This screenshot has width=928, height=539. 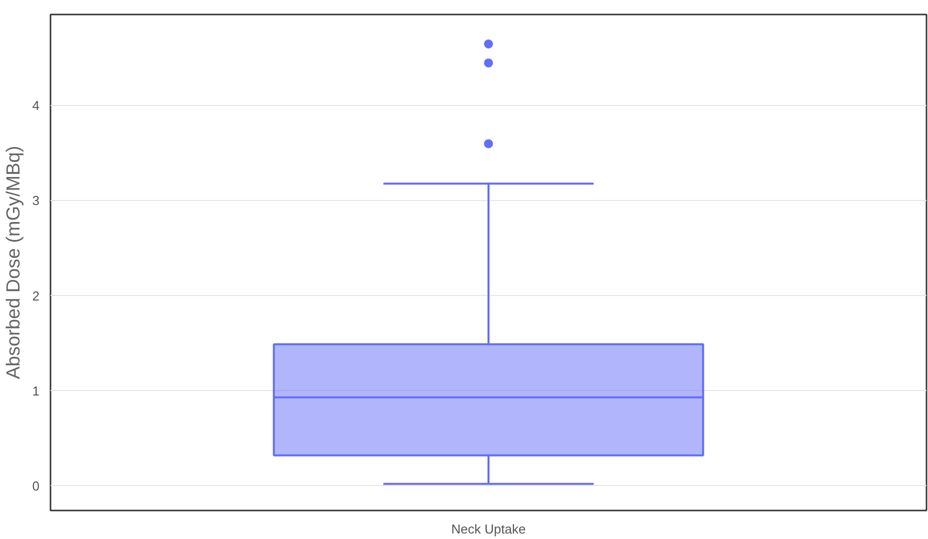 I want to click on y-tick-label: 0, so click(x=36, y=486).